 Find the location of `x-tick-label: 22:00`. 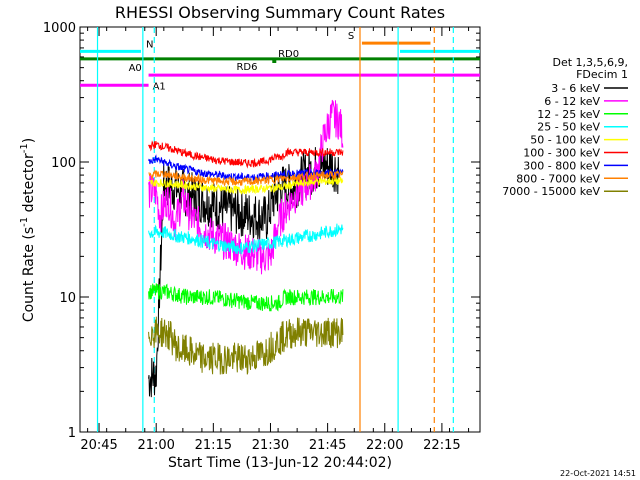

x-tick-label: 22:00 is located at coordinates (384, 445).